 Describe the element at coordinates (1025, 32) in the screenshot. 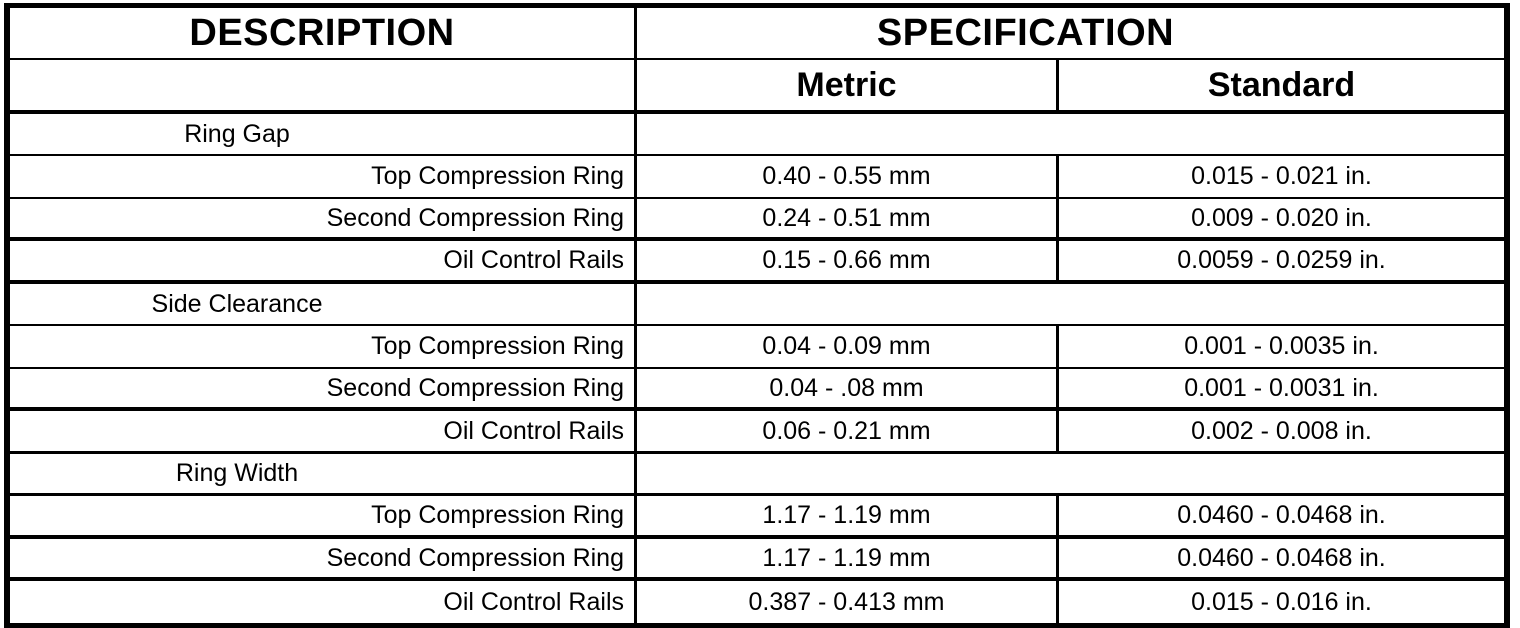

I see `specification-header-label: SPECIFICATION` at that location.